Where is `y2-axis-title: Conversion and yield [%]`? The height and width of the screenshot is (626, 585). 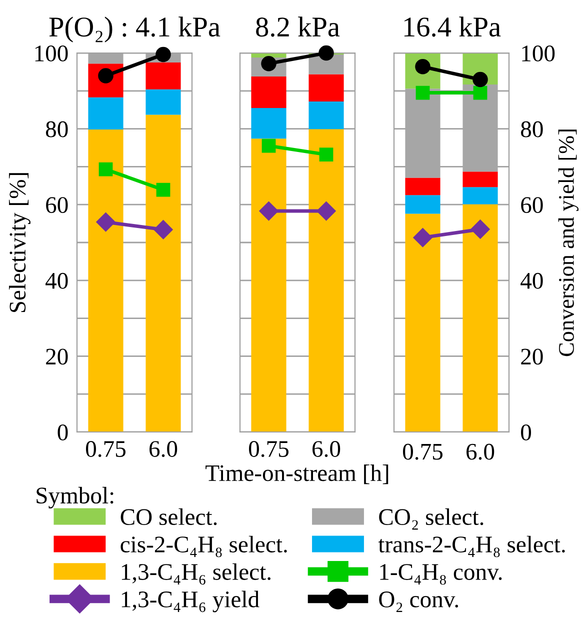 y2-axis-title: Conversion and yield [%] is located at coordinates (568, 243).